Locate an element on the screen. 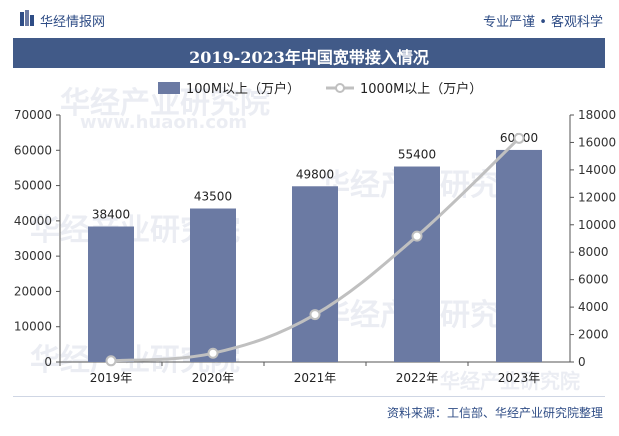 Image resolution: width=619 pixels, height=436 pixels. y-right-tick-label: 2000 is located at coordinates (593, 335).